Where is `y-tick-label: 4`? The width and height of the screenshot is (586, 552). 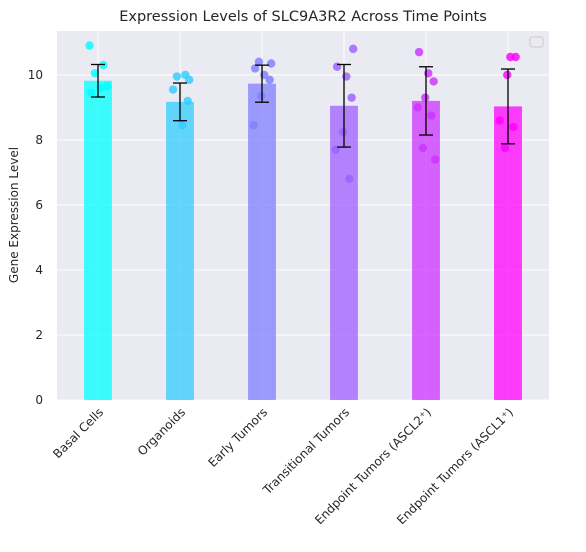
y-tick-label: 4 is located at coordinates (39, 270).